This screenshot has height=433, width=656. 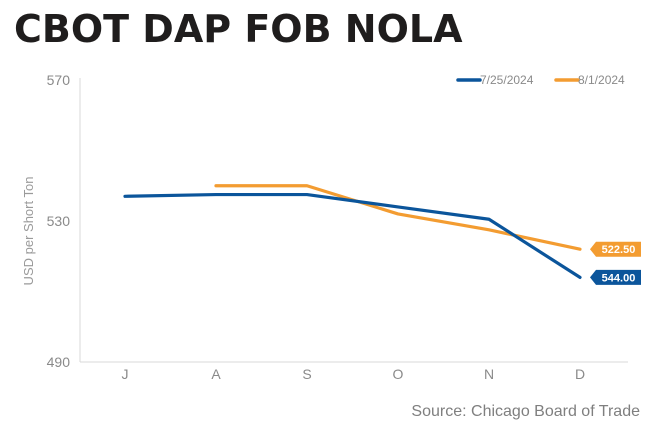 I want to click on x-tick-label: J, so click(x=125, y=374).